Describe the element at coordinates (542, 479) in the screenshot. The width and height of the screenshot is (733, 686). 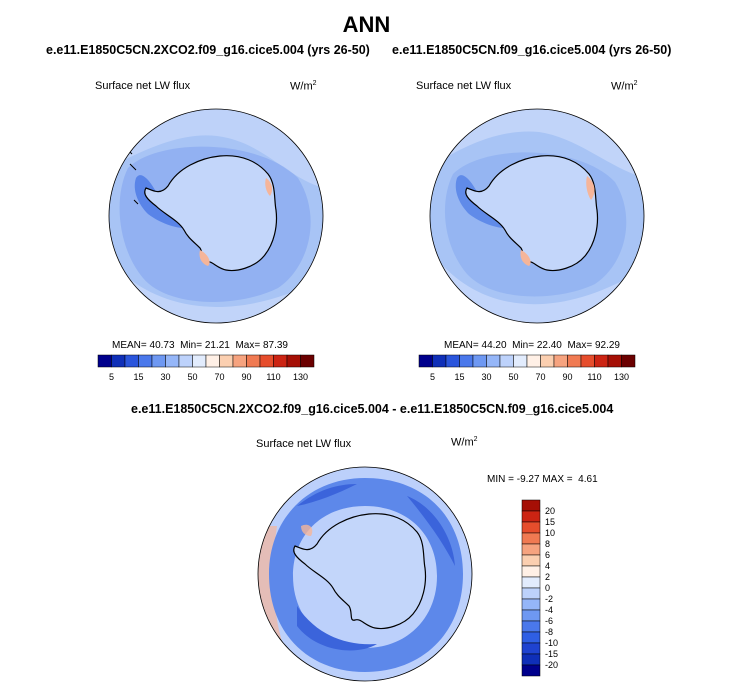
I see `diff-stats: MIN = -9.27 MAX = 4.61` at that location.